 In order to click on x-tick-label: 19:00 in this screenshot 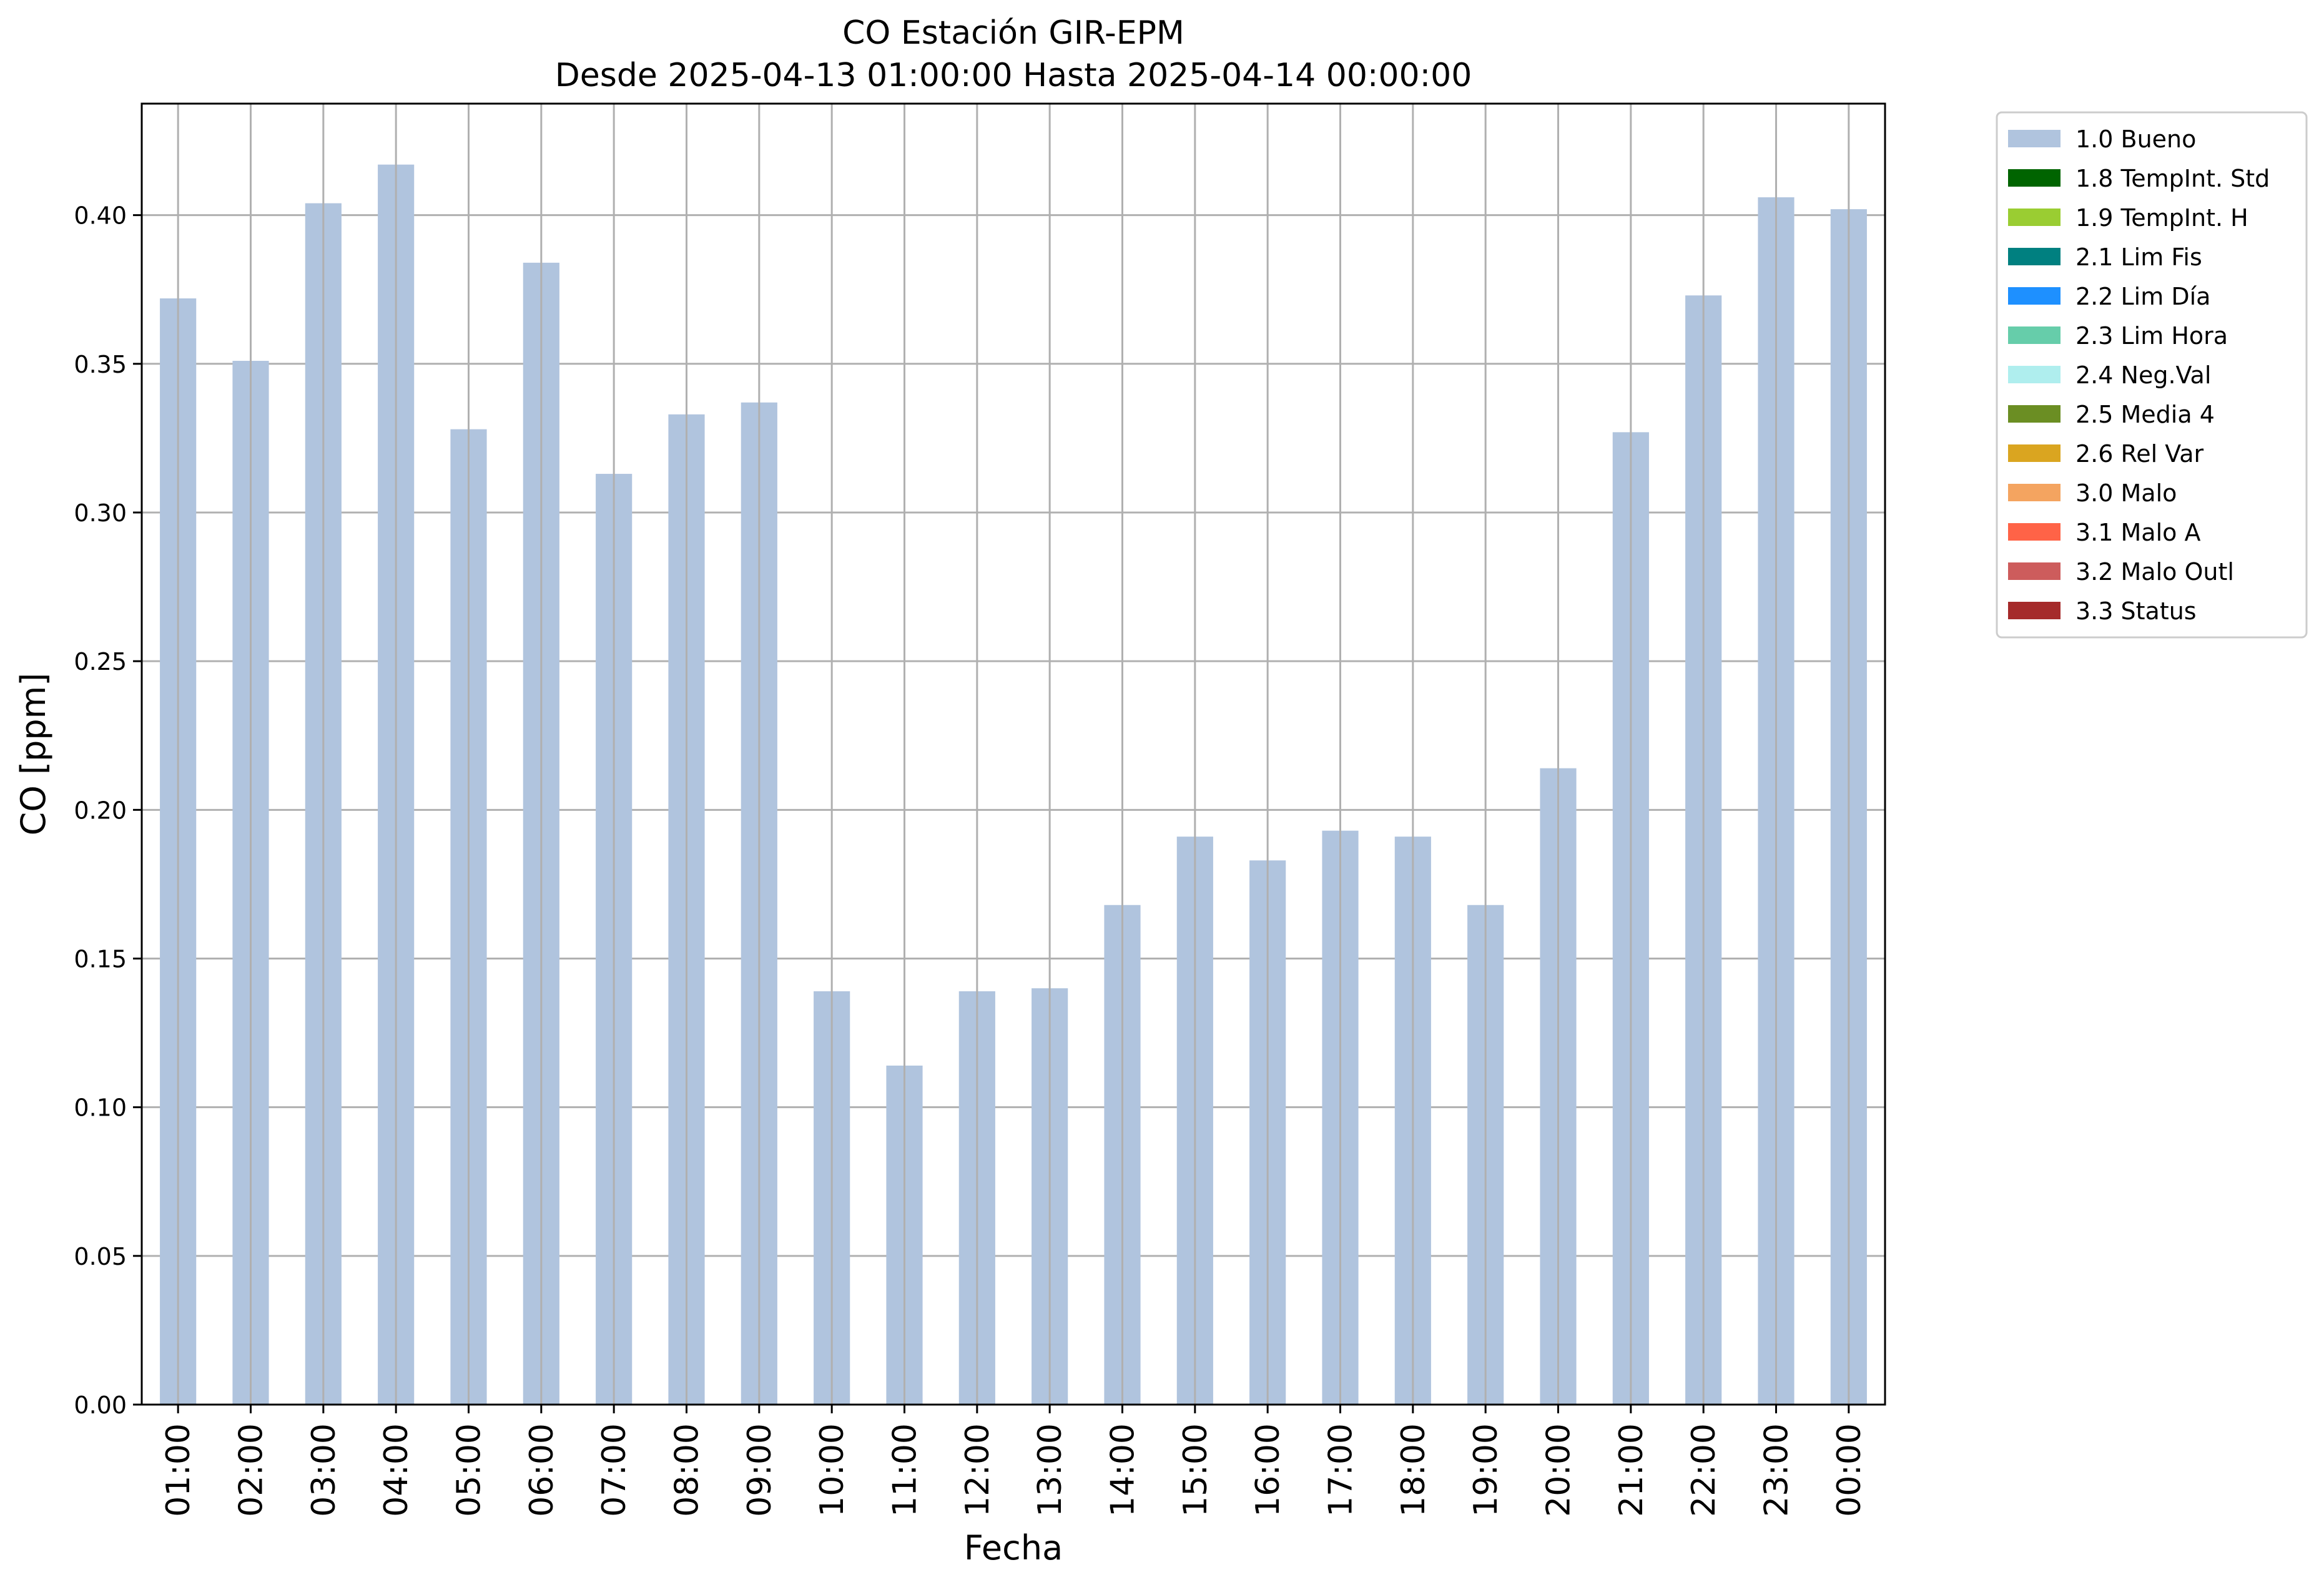, I will do `click(1486, 1470)`.